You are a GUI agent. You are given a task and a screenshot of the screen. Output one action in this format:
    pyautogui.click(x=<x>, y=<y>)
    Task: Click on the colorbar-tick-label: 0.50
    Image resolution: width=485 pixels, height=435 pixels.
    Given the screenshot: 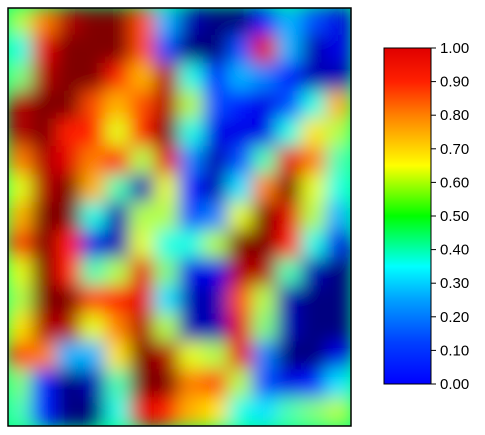 What is the action you would take?
    pyautogui.click(x=454, y=216)
    